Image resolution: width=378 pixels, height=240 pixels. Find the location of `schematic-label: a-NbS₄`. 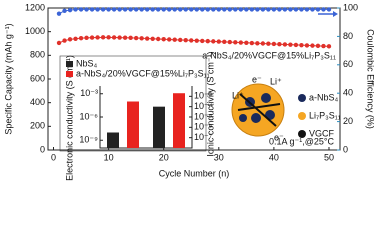

schematic-label: a-NbS₄ is located at coordinates (324, 97).